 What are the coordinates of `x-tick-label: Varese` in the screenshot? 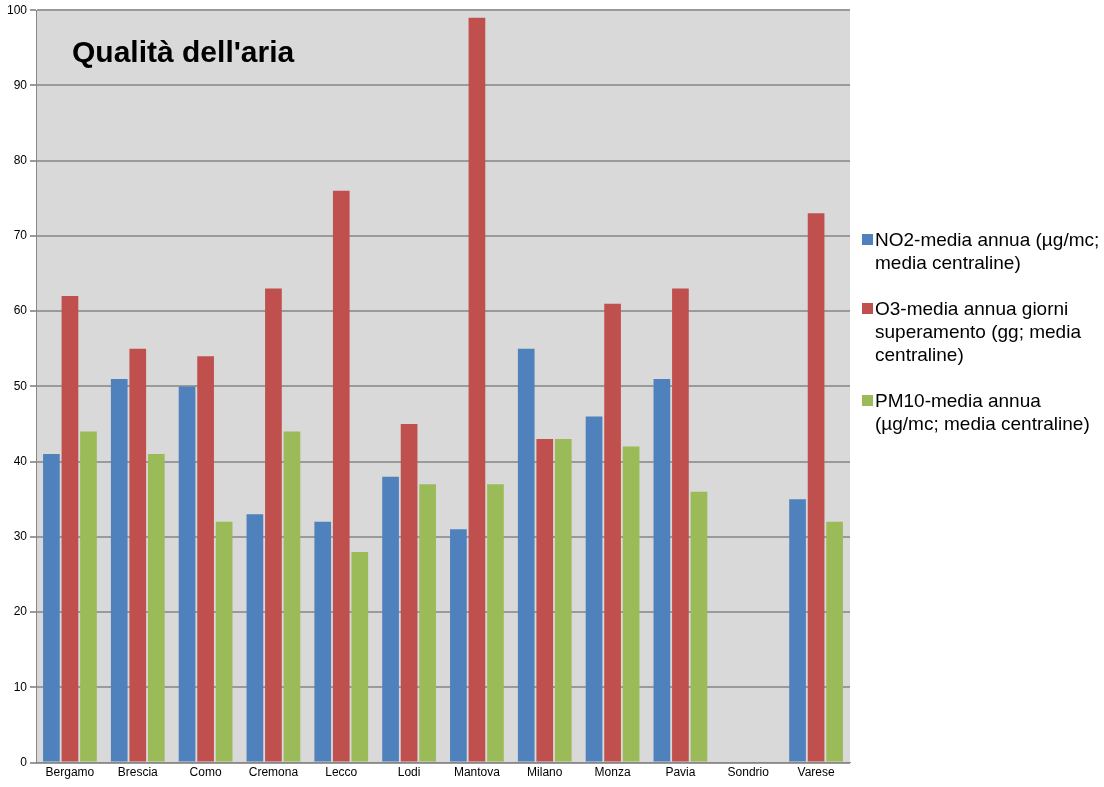 It's located at (816, 772).